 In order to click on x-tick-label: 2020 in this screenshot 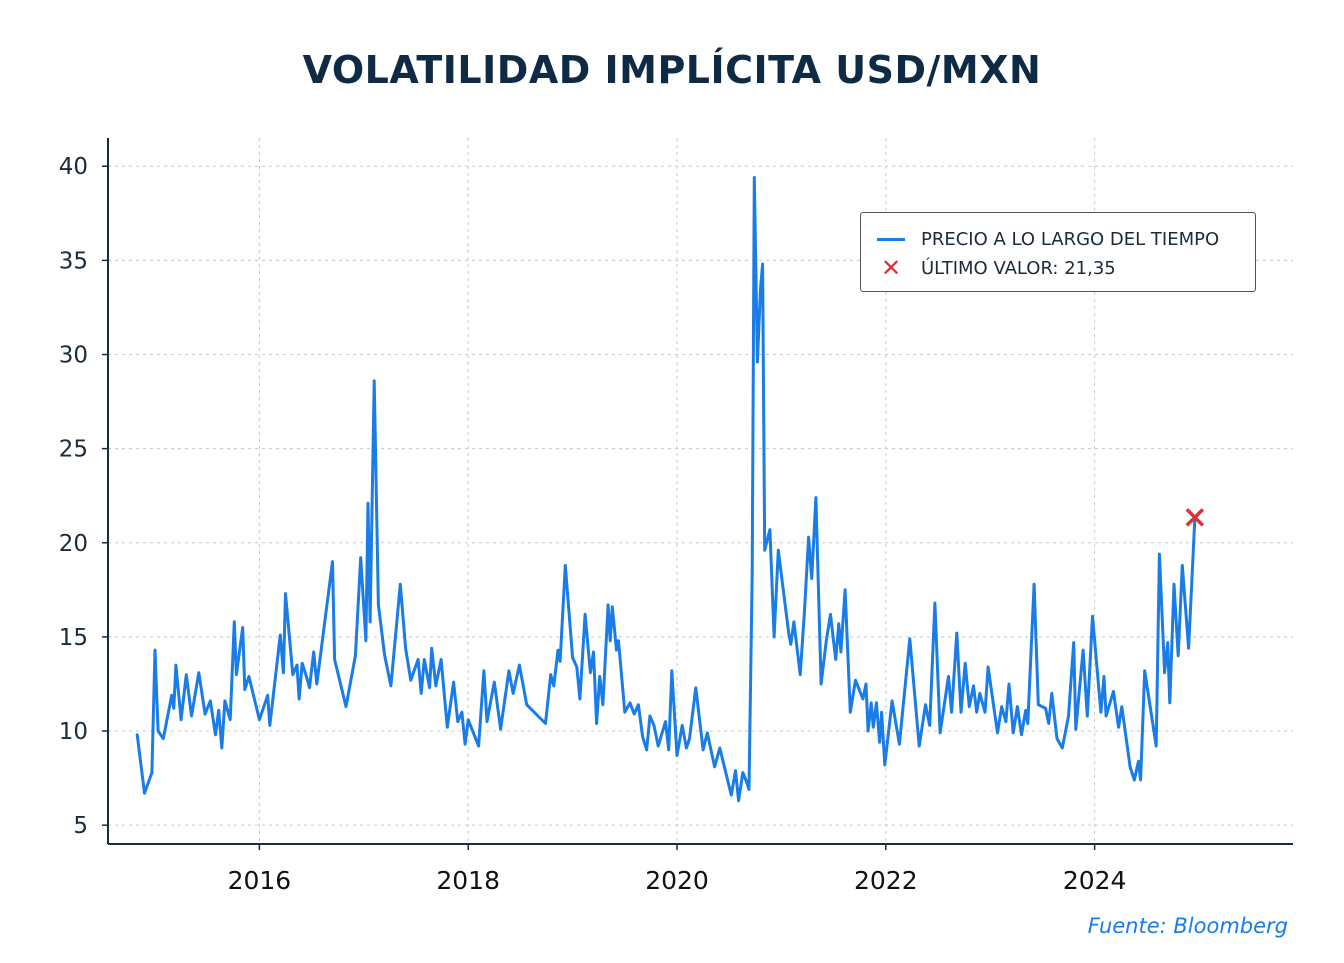, I will do `click(677, 880)`.